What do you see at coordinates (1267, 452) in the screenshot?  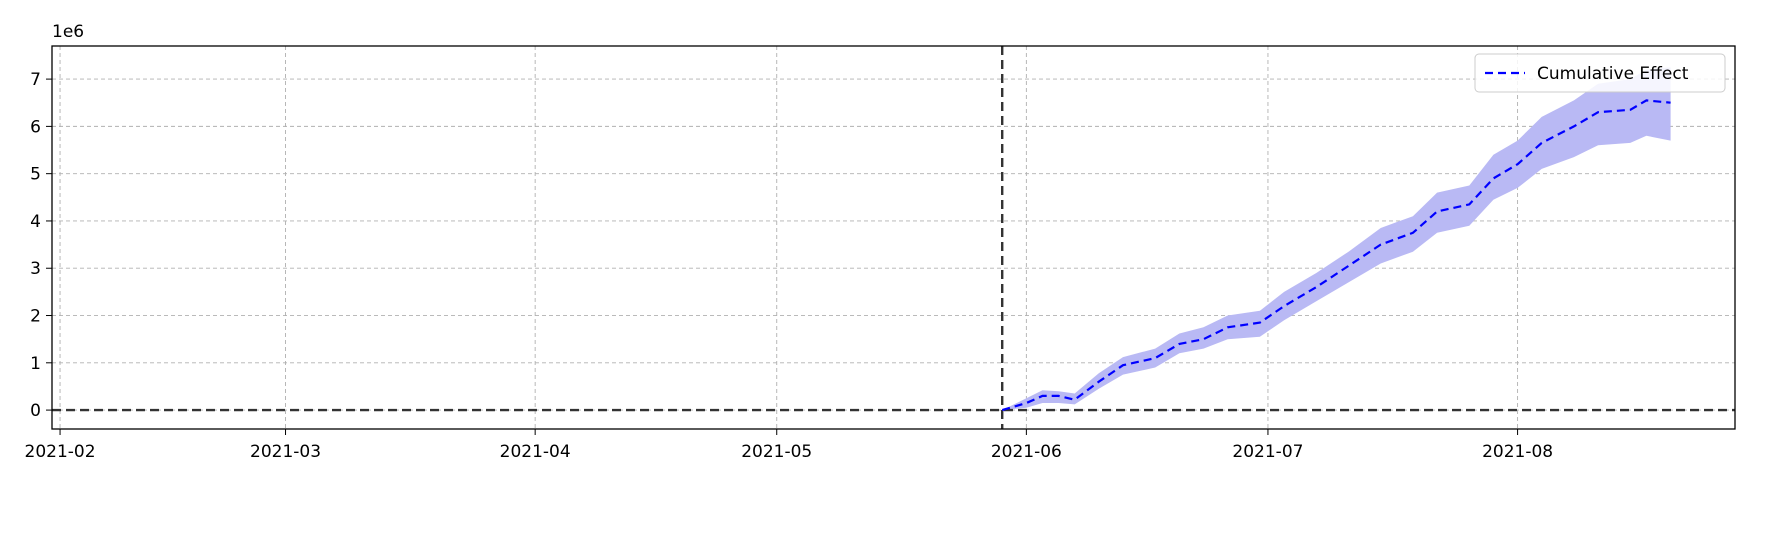 I see `x-tick-label: 2021-07` at bounding box center [1267, 452].